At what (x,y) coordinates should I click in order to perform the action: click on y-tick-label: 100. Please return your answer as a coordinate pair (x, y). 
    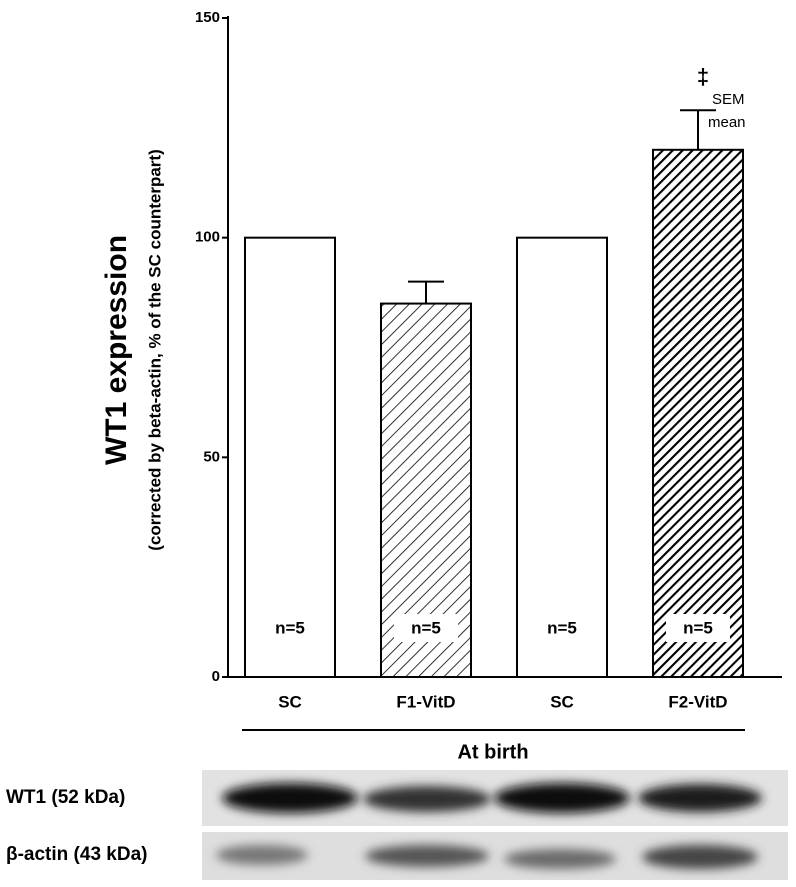
    Looking at the image, I should click on (207, 237).